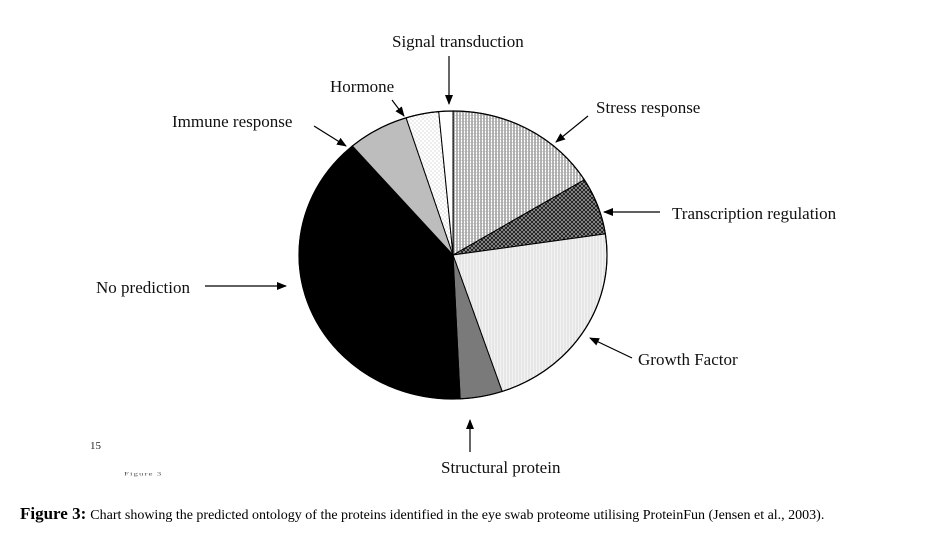 The height and width of the screenshot is (536, 936). What do you see at coordinates (458, 41) in the screenshot?
I see `label-signal-transduction: Signal transduction` at bounding box center [458, 41].